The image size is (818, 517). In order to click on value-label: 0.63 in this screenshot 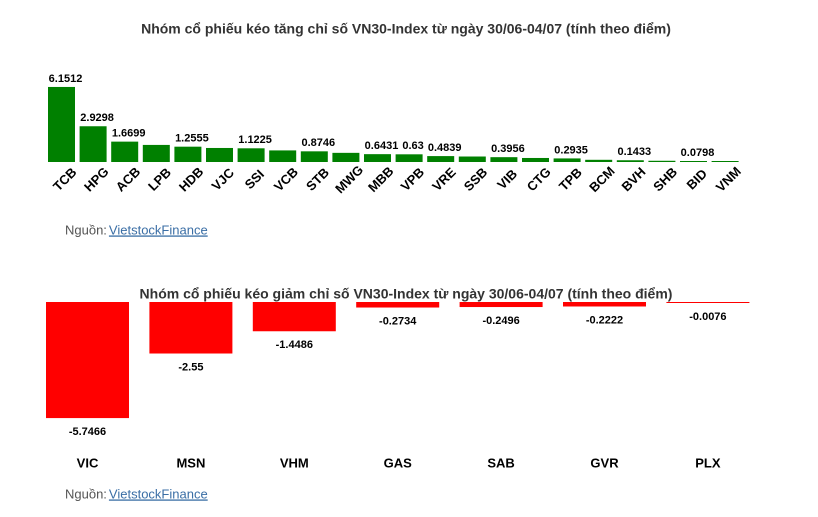, I will do `click(412, 146)`.